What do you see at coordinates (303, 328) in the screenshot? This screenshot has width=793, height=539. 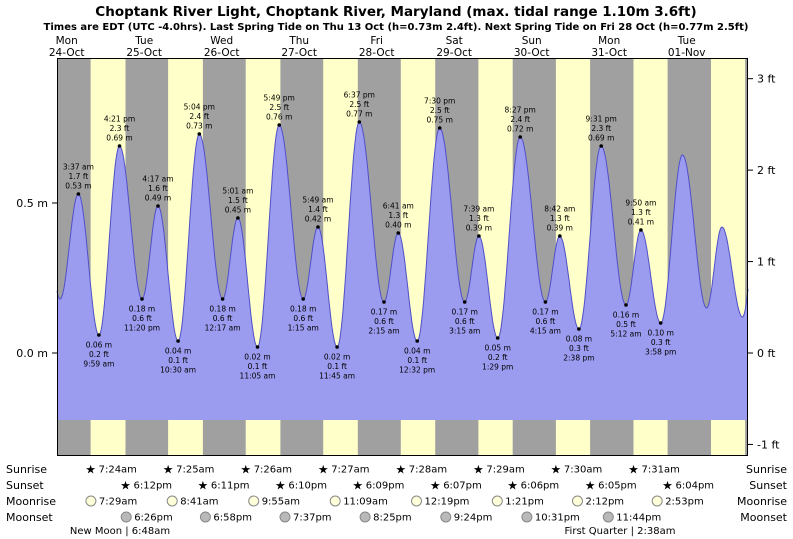 I see `tide-annotation-line: 1:15 am` at bounding box center [303, 328].